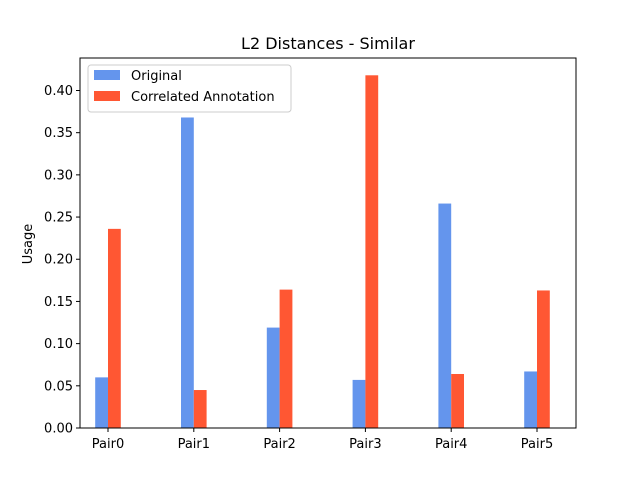  What do you see at coordinates (58, 302) in the screenshot?
I see `y-tick-label: 0.15` at bounding box center [58, 302].